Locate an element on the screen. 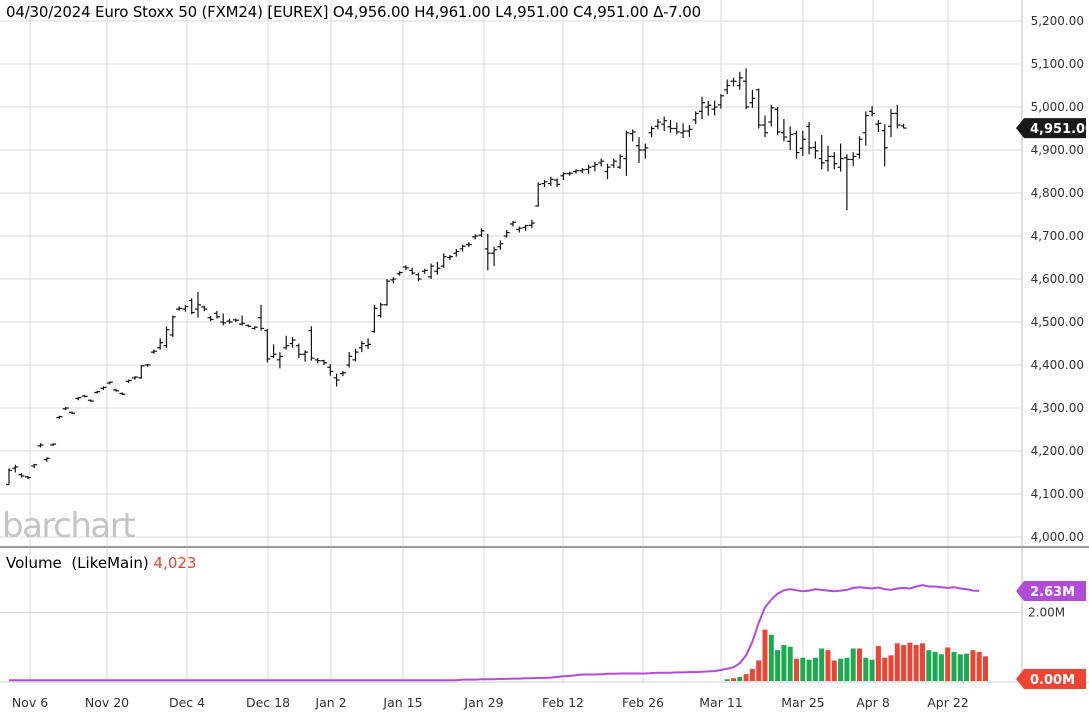  y-tick-label: 4,200.00 is located at coordinates (1057, 451).